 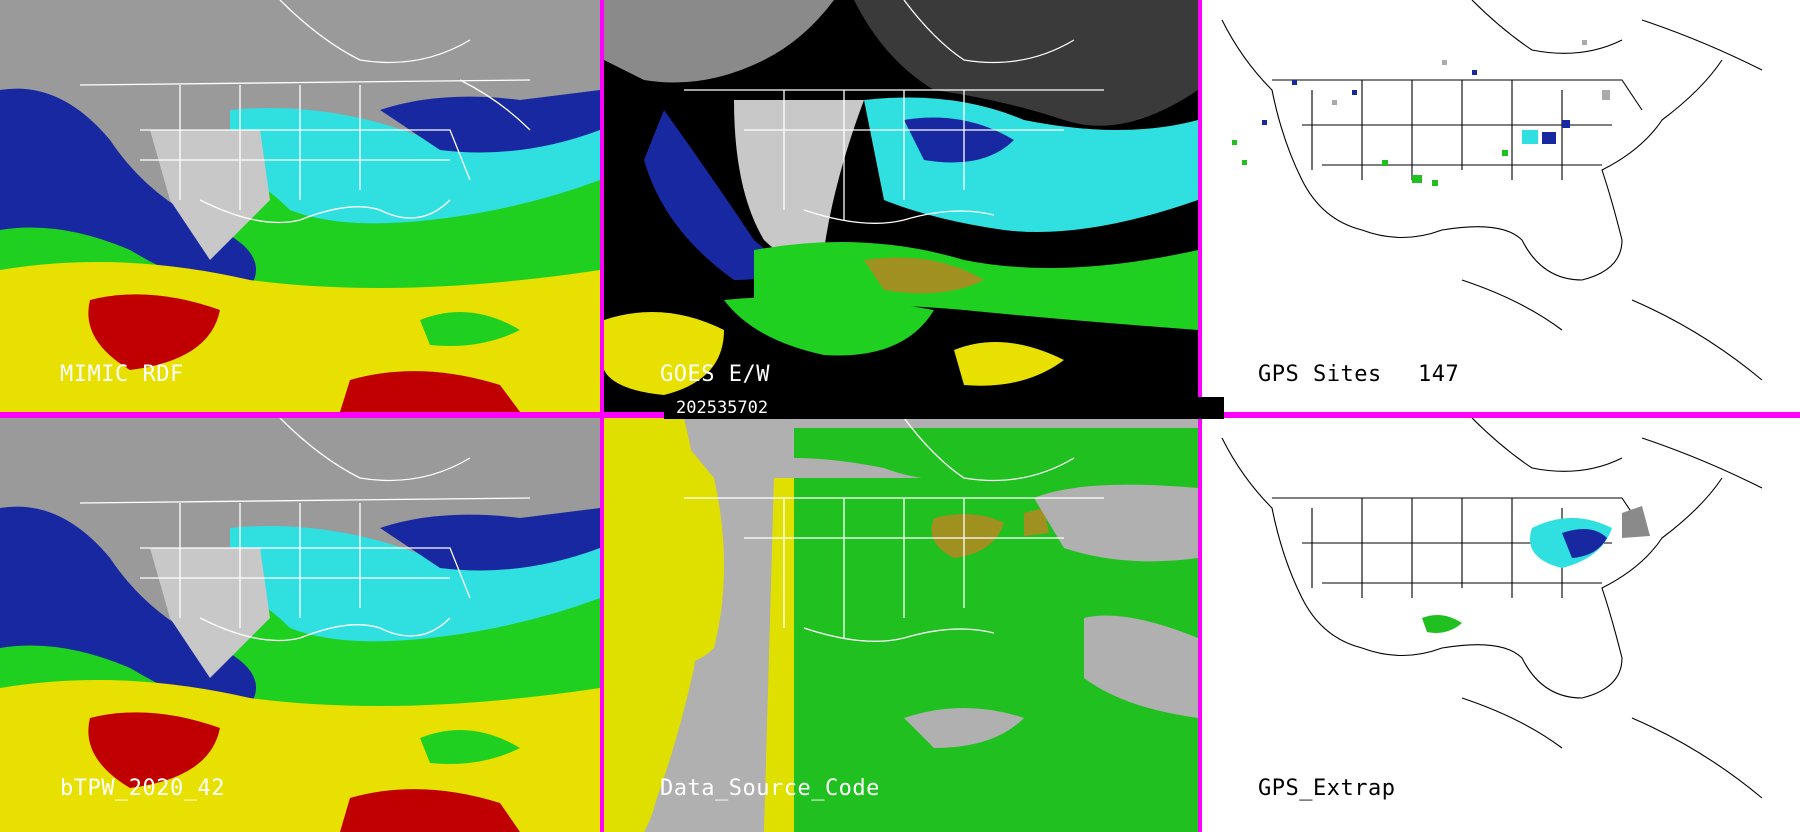 What do you see at coordinates (1320, 374) in the screenshot?
I see `panel-label: GPS Sites` at bounding box center [1320, 374].